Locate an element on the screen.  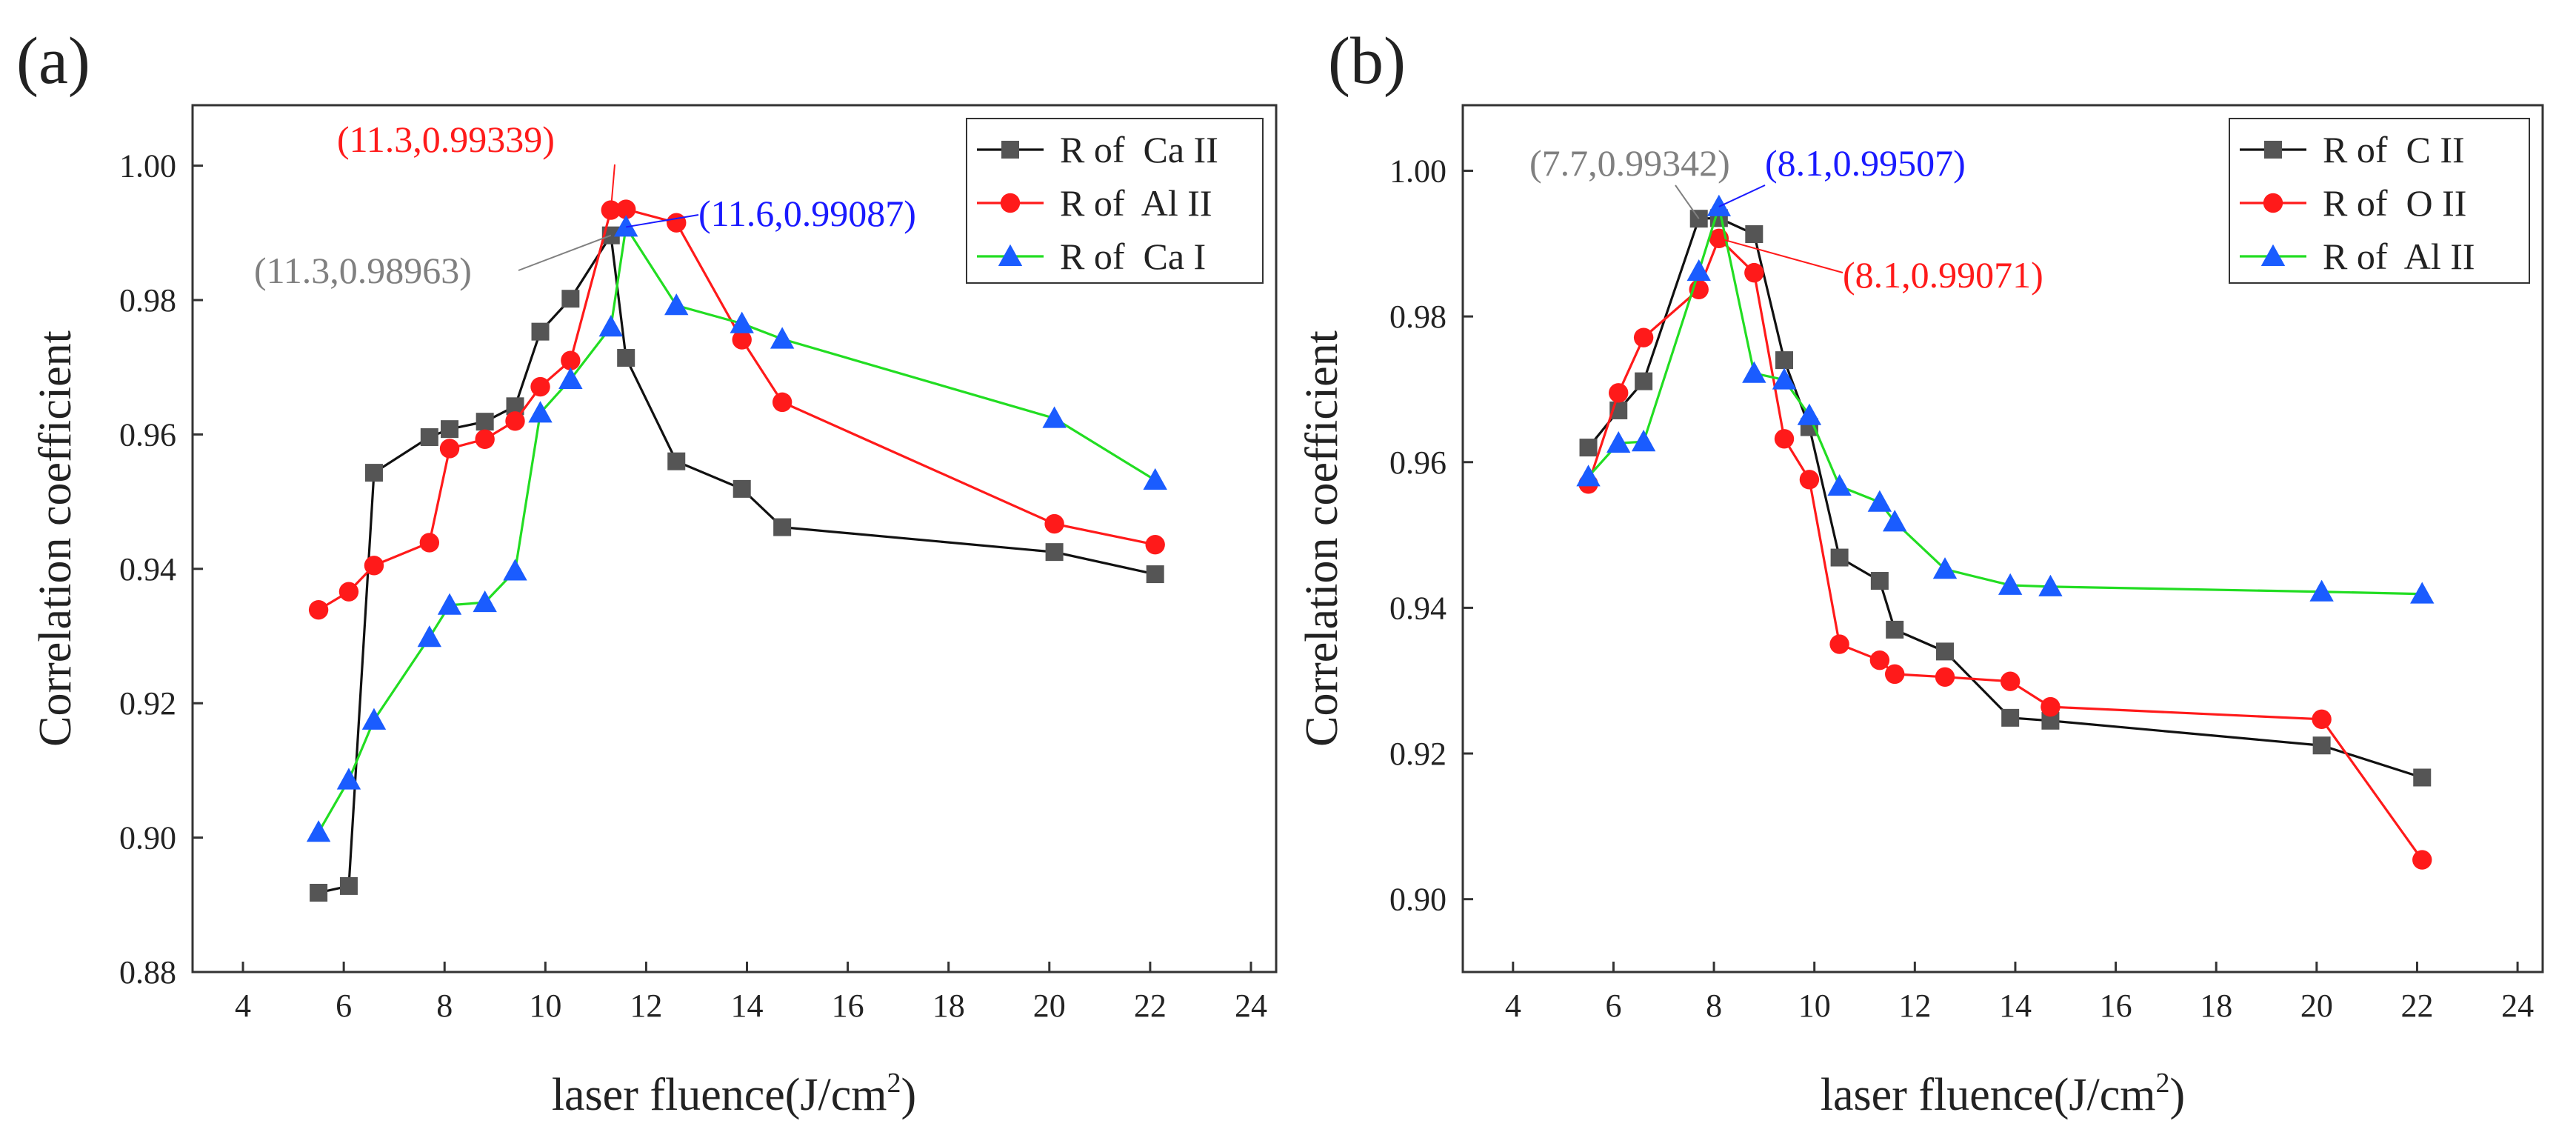
legend-label: R of C II is located at coordinates (2394, 149).